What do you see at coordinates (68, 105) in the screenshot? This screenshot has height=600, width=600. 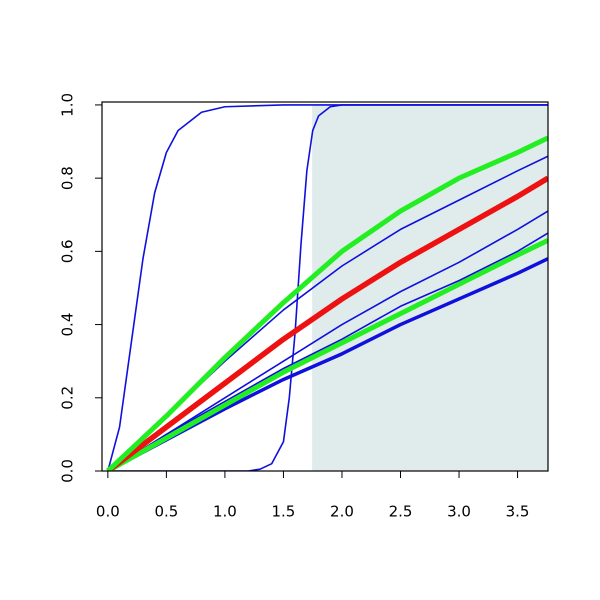 I see `y-tick-label: 1.0` at bounding box center [68, 105].